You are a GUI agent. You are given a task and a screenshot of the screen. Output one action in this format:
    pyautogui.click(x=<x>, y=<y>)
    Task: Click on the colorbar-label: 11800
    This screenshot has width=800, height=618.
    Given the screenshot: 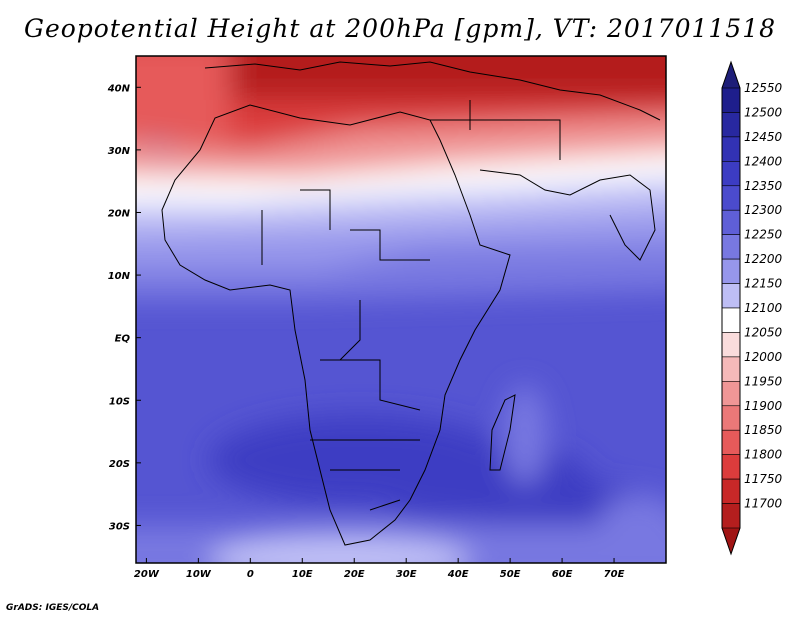 What is the action you would take?
    pyautogui.click(x=763, y=455)
    